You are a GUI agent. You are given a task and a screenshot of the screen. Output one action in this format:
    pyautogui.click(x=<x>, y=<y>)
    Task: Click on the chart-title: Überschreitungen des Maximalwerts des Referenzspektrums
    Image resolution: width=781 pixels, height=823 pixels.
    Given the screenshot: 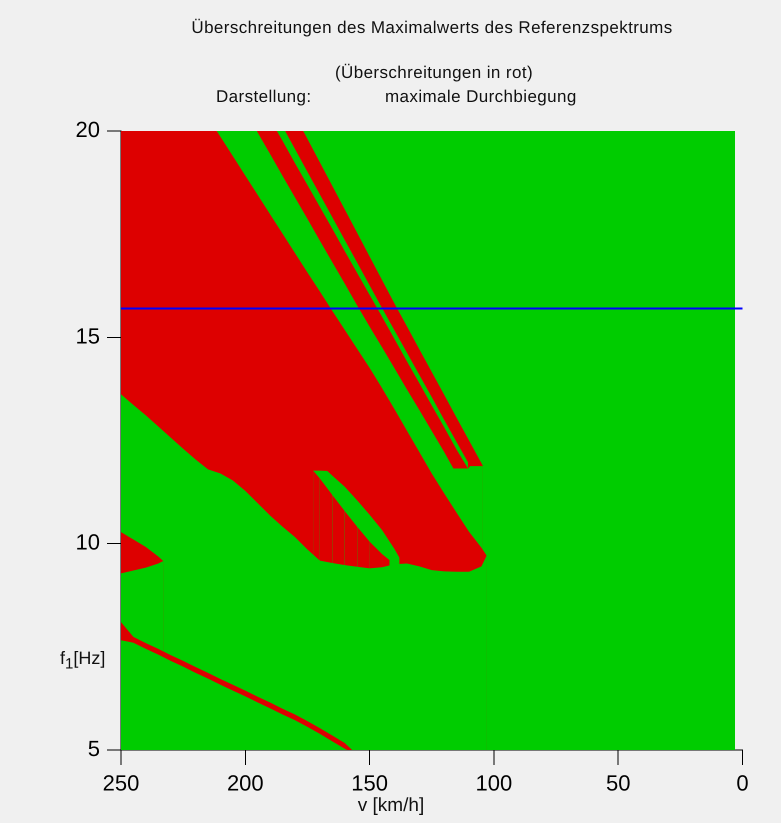 What is the action you would take?
    pyautogui.click(x=432, y=28)
    